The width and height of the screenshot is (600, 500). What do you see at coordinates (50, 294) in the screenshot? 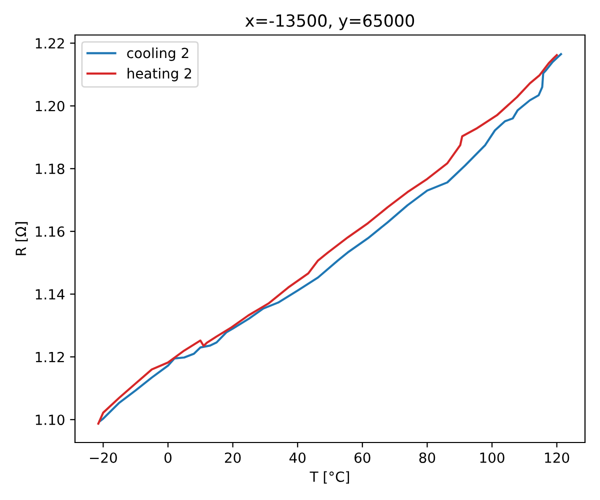
I see `y-tick-label: 1.14` at bounding box center [50, 294].